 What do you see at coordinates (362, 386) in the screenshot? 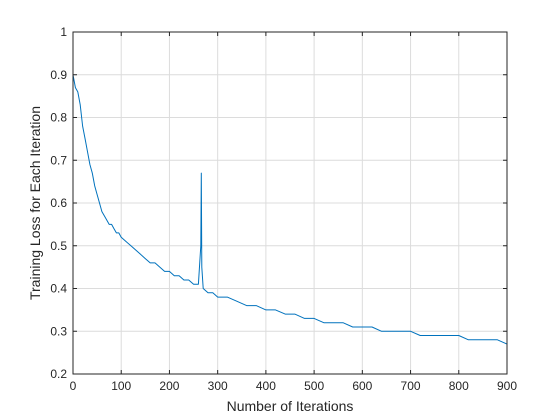
I see `x-tick-label: 600` at bounding box center [362, 386].